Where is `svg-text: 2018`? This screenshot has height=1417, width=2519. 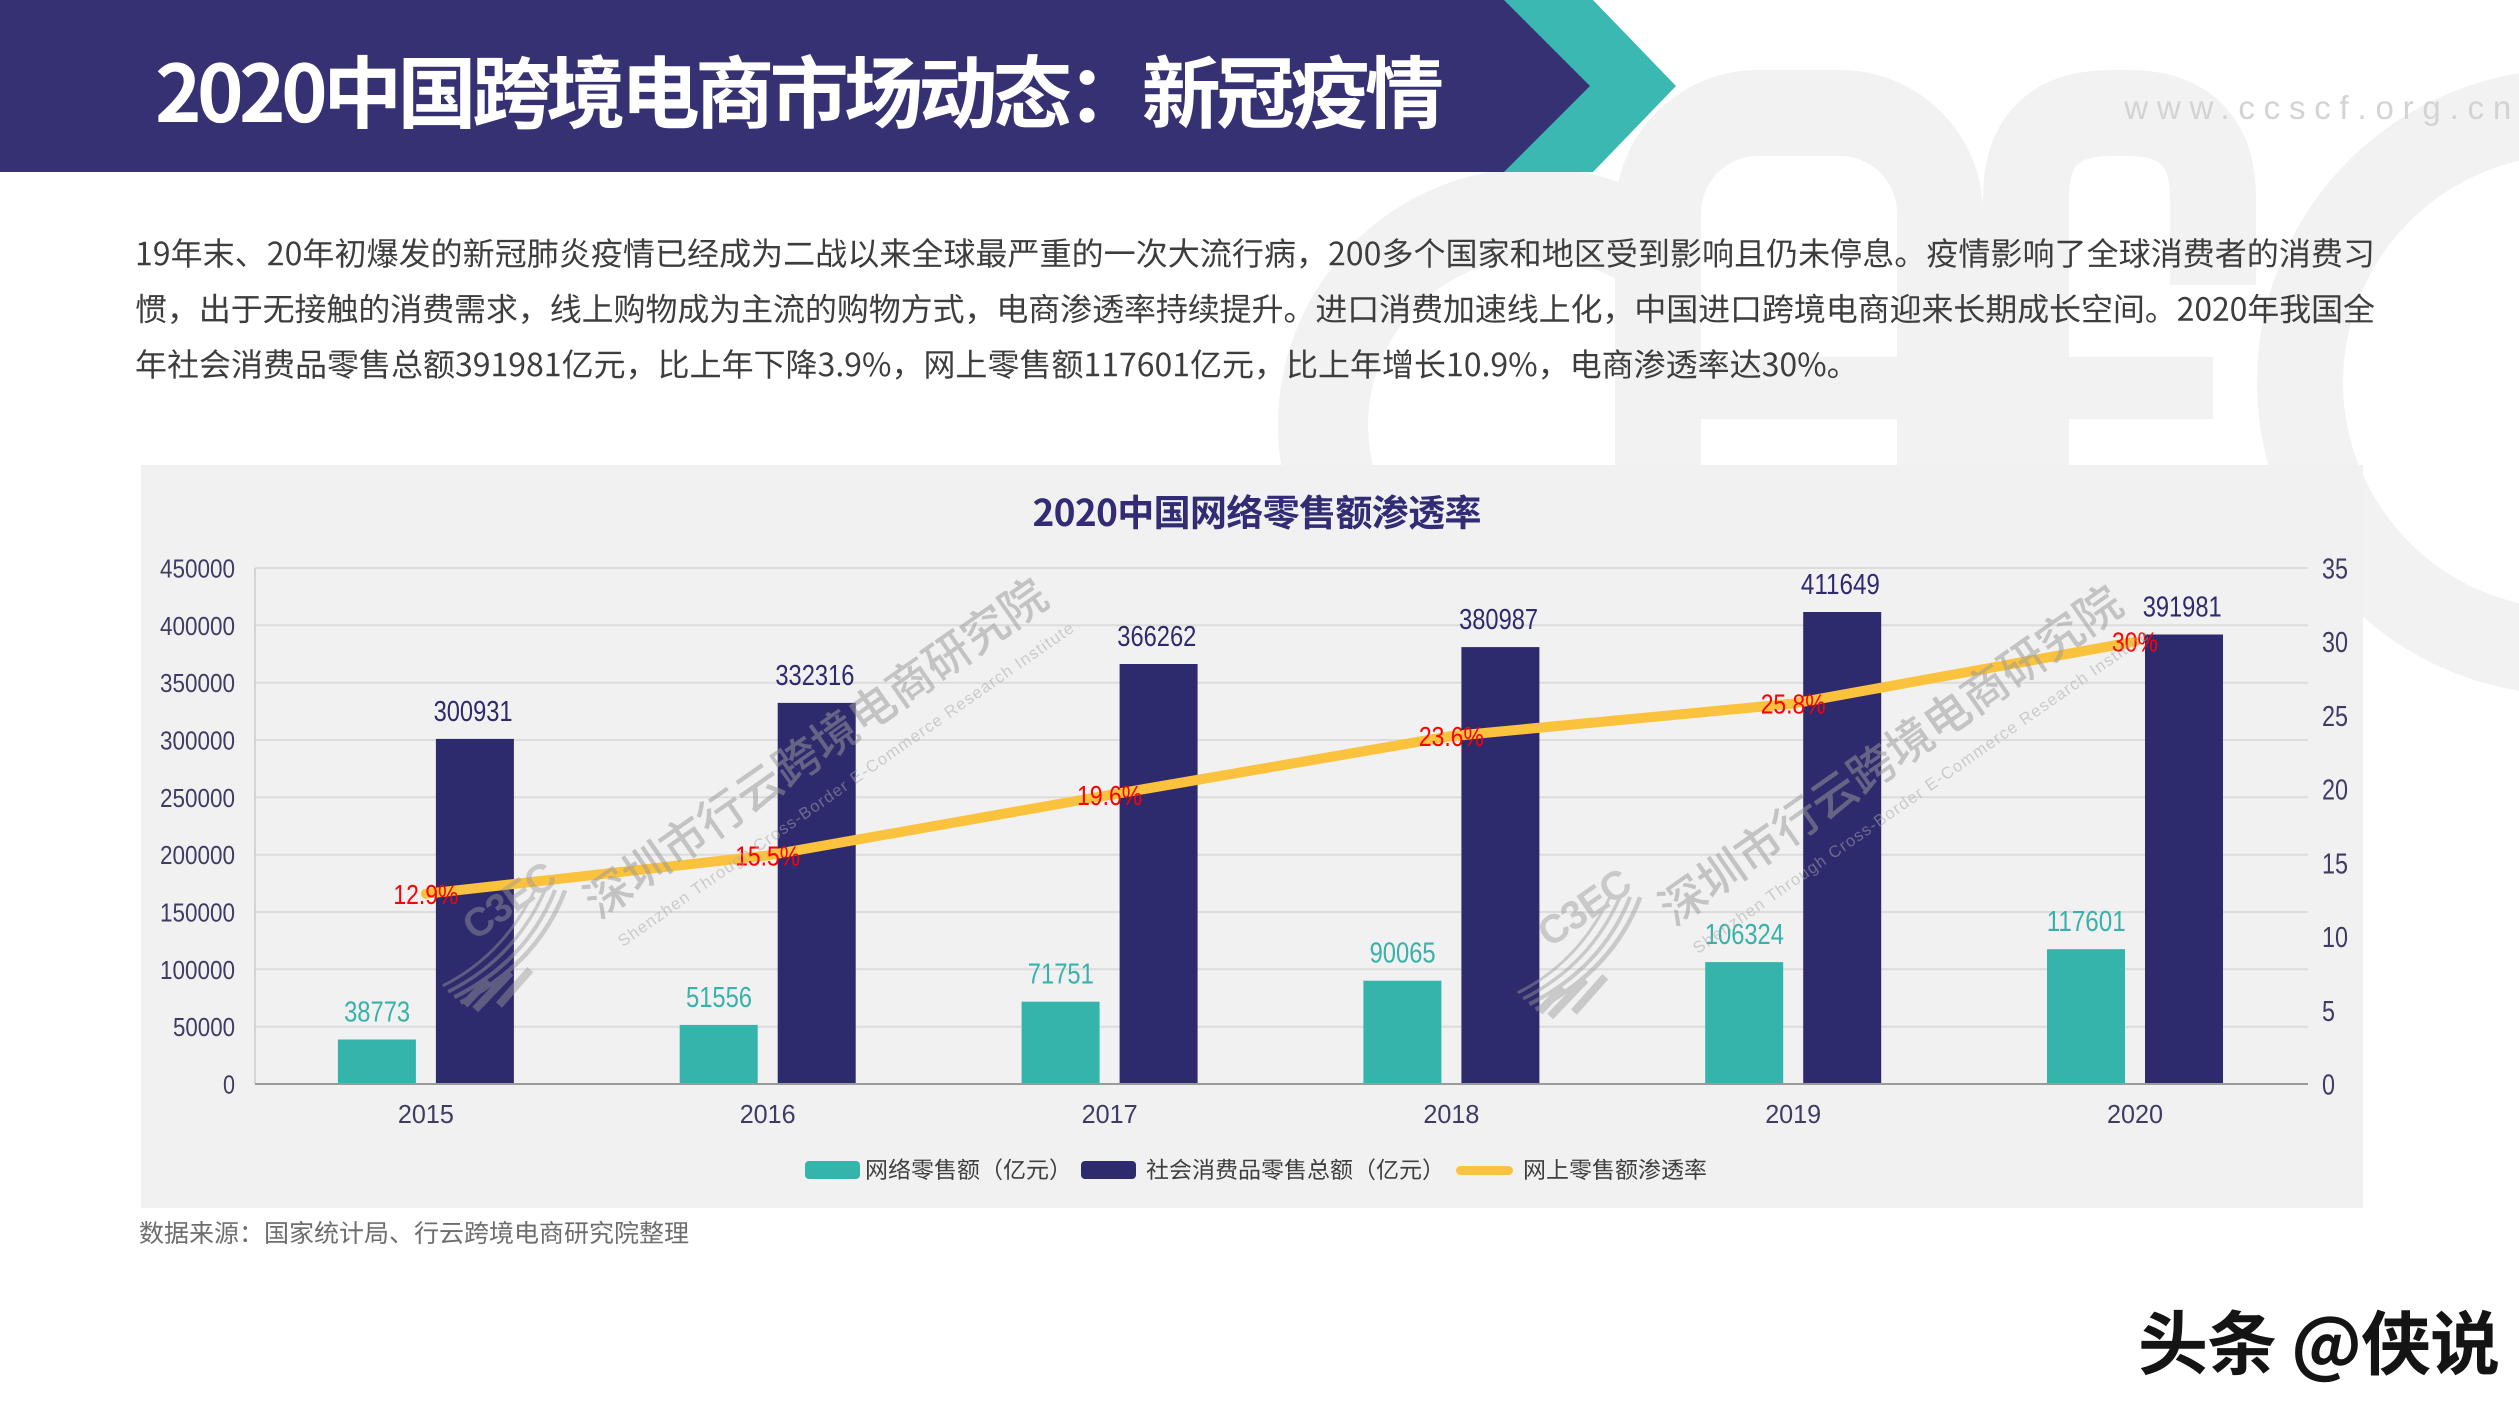 svg-text: 2018 is located at coordinates (1451, 1114).